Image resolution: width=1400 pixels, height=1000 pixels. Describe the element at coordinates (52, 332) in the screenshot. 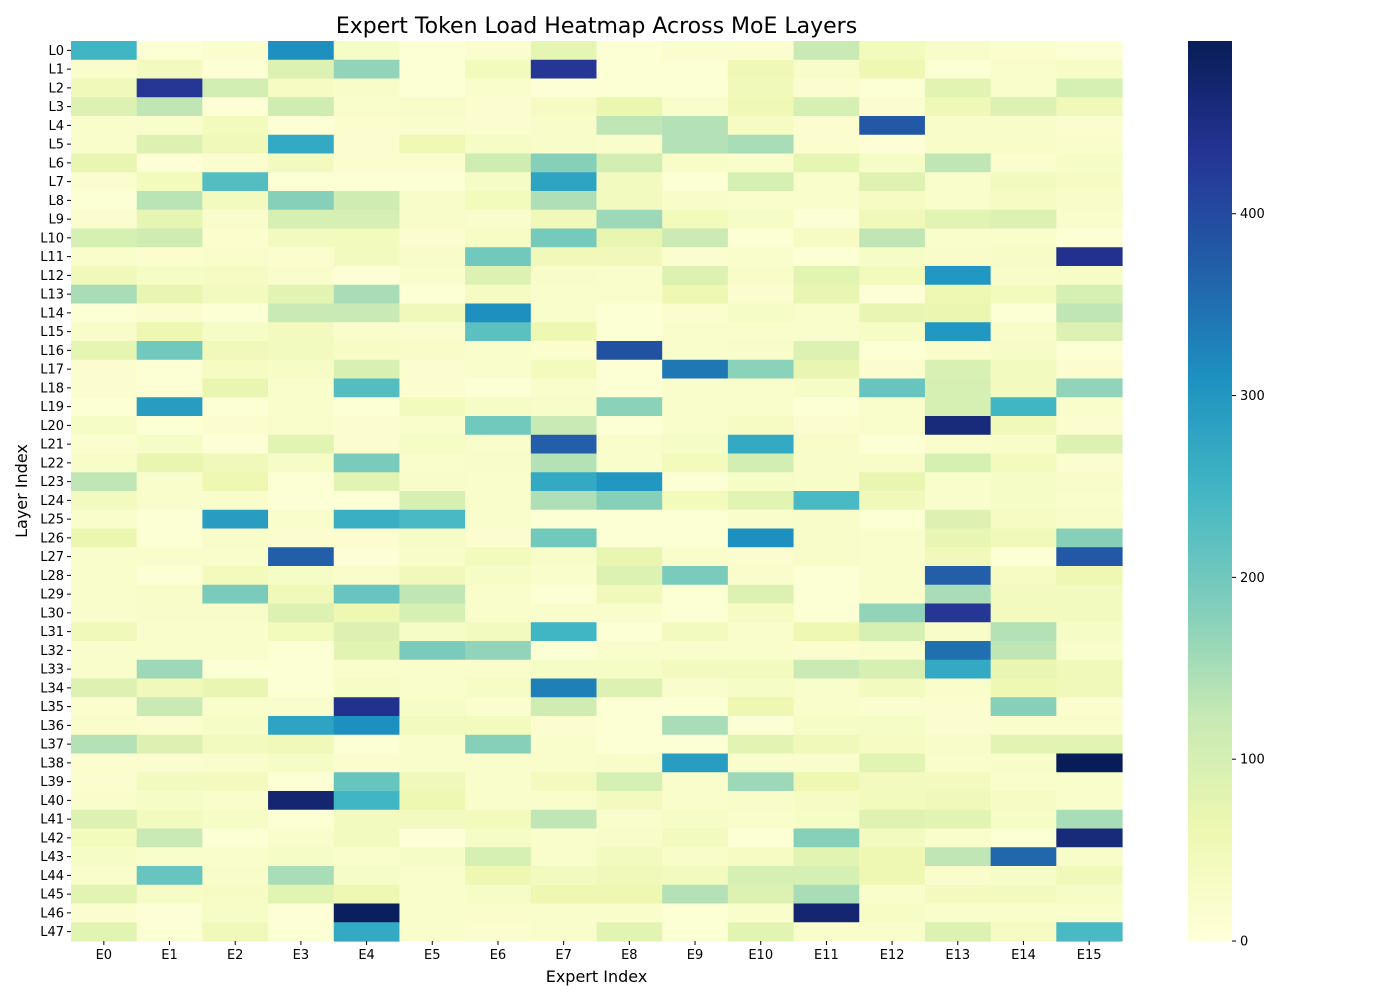

I see `y-tick-label: L15` at that location.